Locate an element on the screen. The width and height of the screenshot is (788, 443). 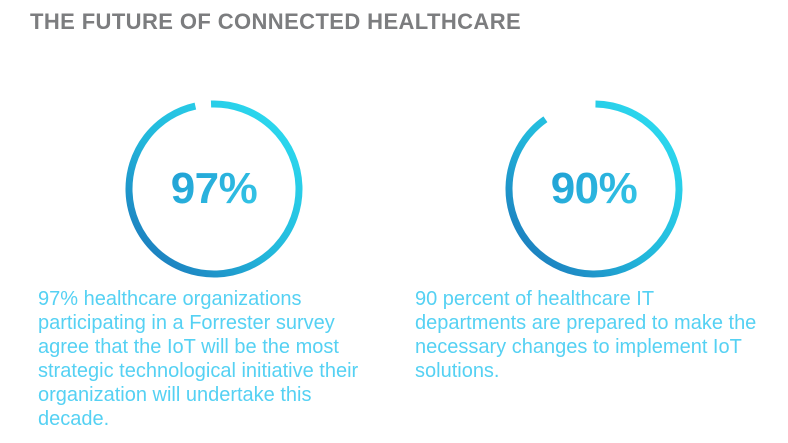
donut-chart-90: 90% is located at coordinates (594, 189).